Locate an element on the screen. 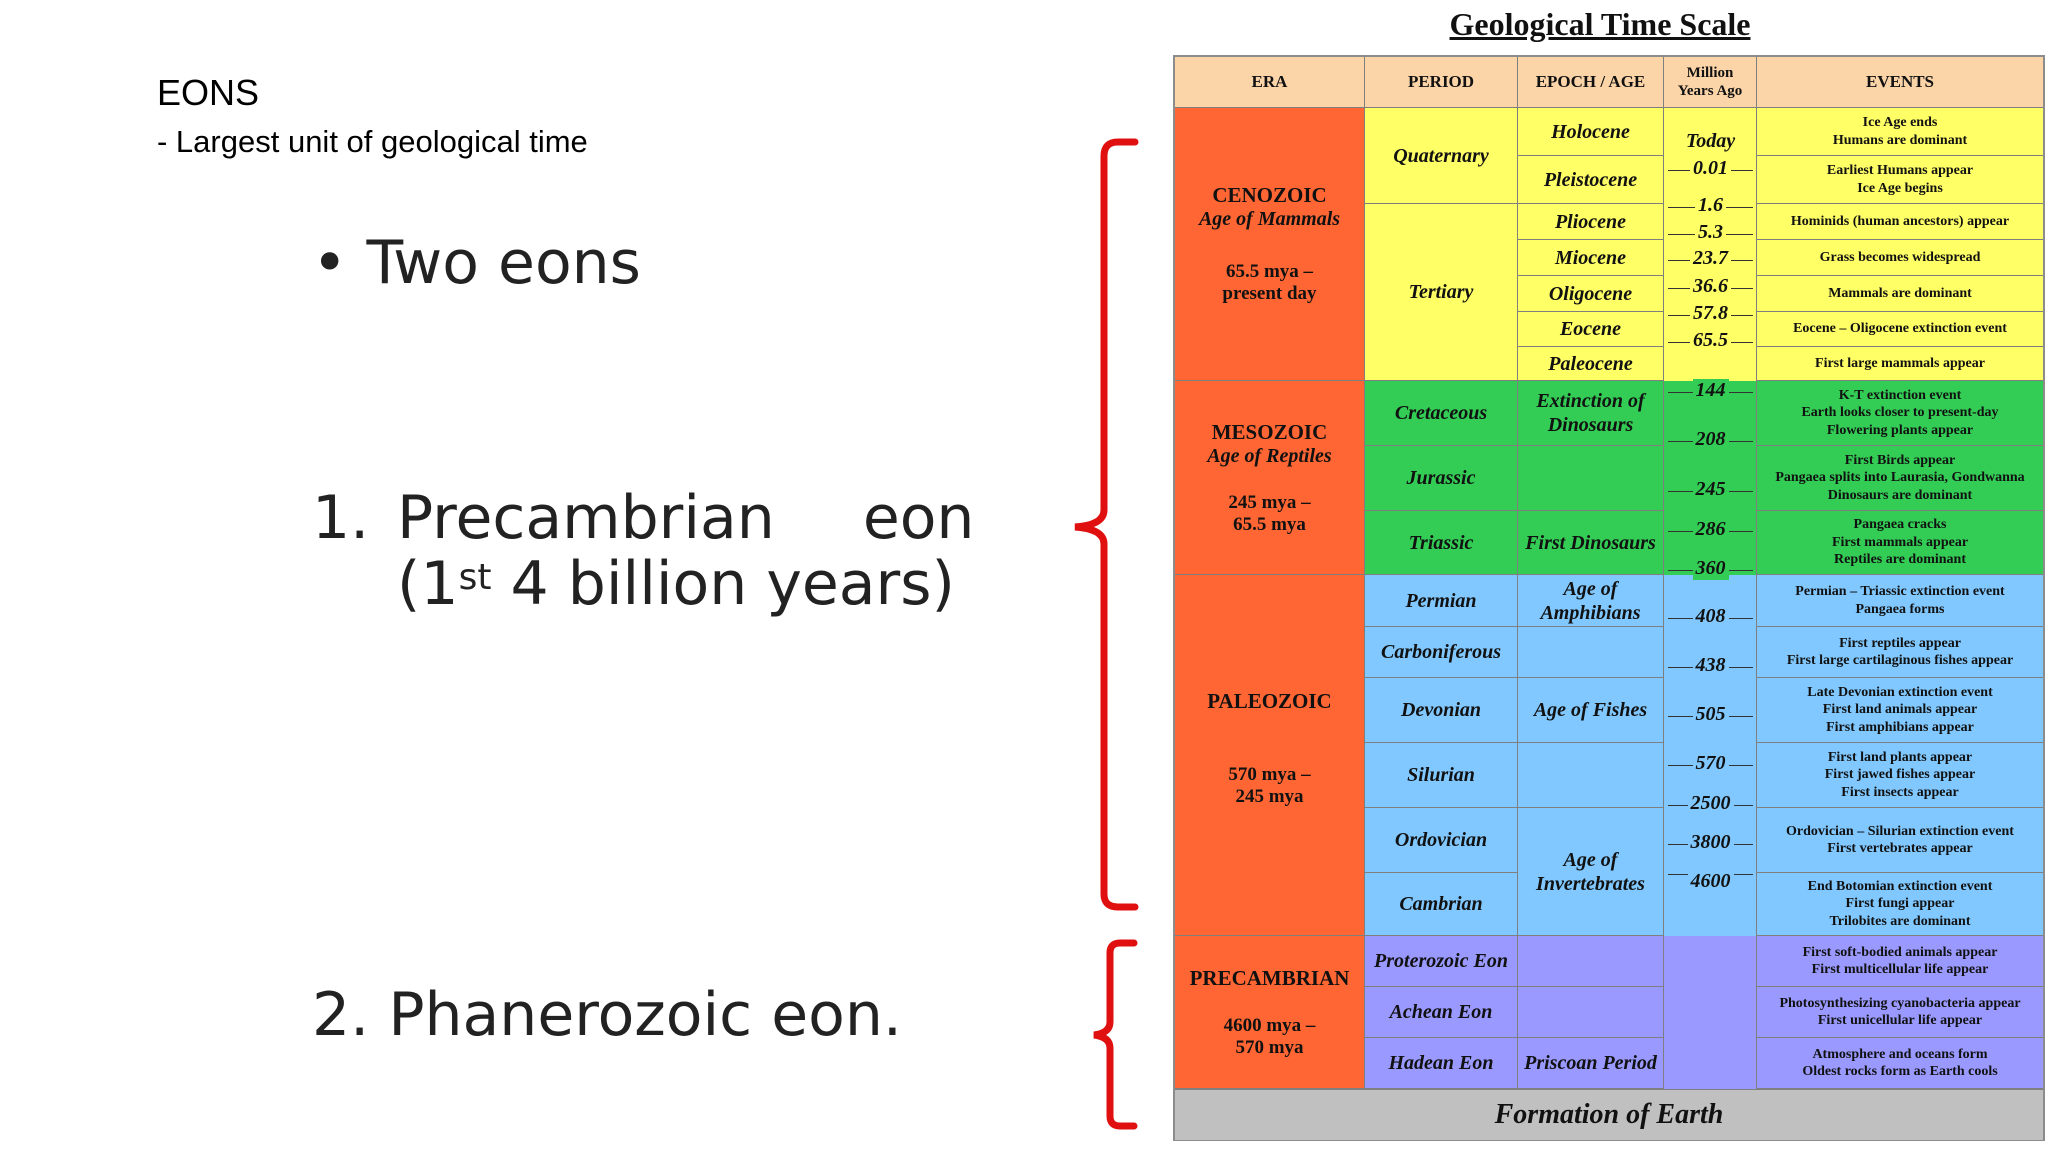 The width and height of the screenshot is (2048, 1152). mya-label: 408 is located at coordinates (1710, 616).